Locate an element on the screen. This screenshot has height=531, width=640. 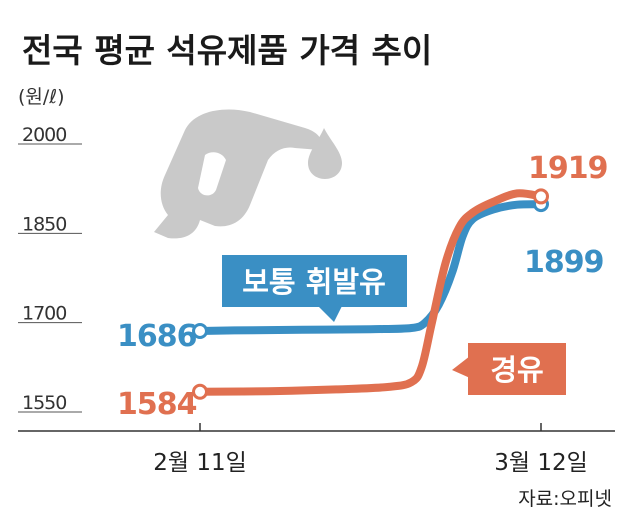
y-tick-label-1850: 1850 is located at coordinates (44, 224).